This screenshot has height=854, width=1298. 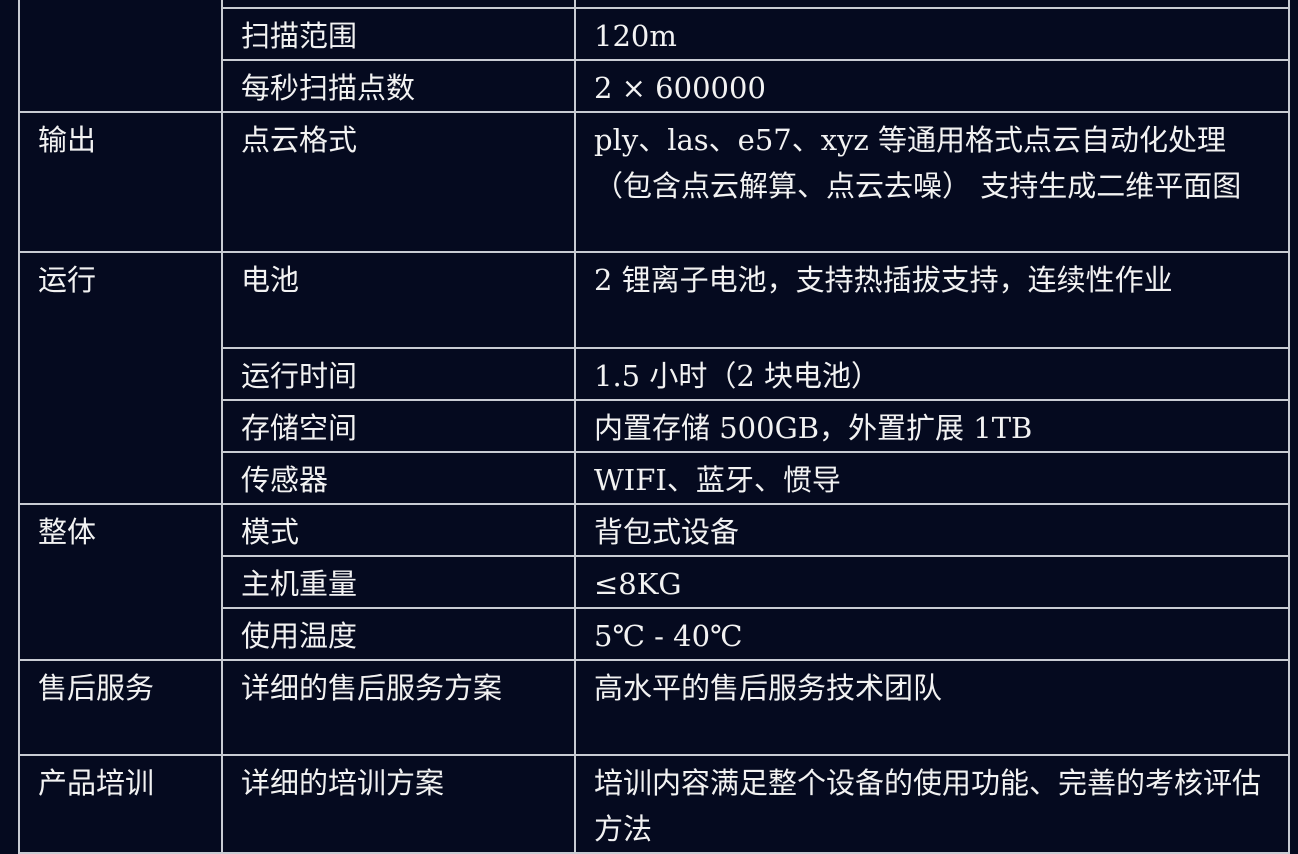 What do you see at coordinates (398, 530) in the screenshot?
I see `item-cell: 模式` at bounding box center [398, 530].